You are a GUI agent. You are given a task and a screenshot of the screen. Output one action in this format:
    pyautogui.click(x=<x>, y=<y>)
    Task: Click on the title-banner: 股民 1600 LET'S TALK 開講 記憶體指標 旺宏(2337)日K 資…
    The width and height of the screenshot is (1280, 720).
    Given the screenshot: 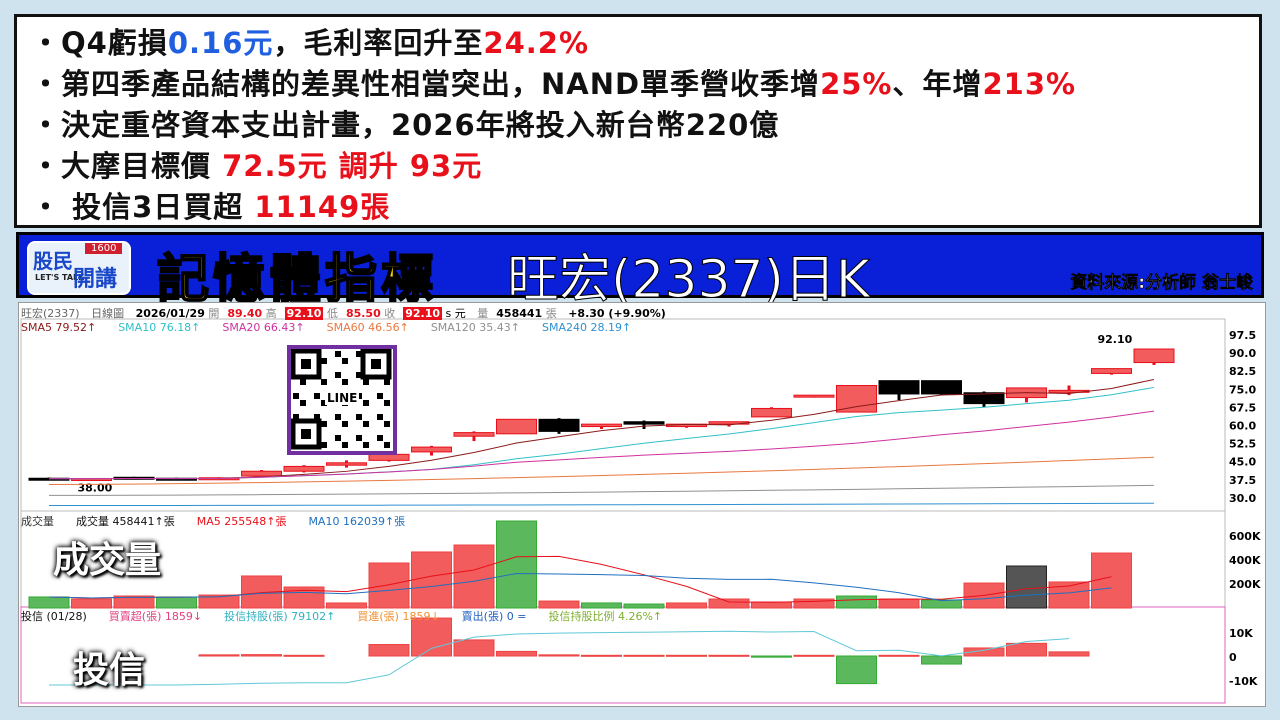 What is the action you would take?
    pyautogui.click(x=640, y=271)
    